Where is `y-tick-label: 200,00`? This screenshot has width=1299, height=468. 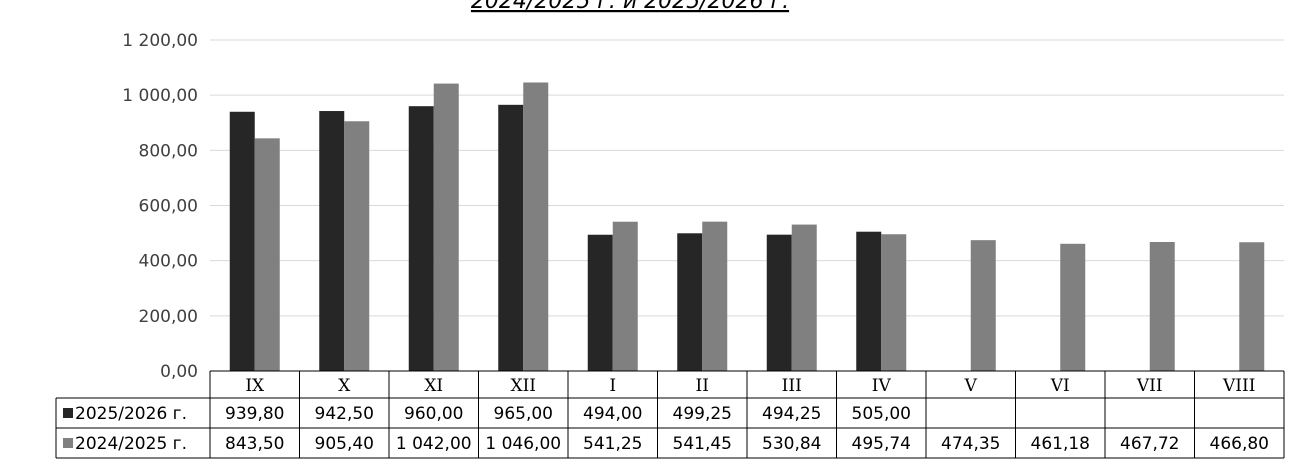
y-tick-label: 200,00 is located at coordinates (168, 317).